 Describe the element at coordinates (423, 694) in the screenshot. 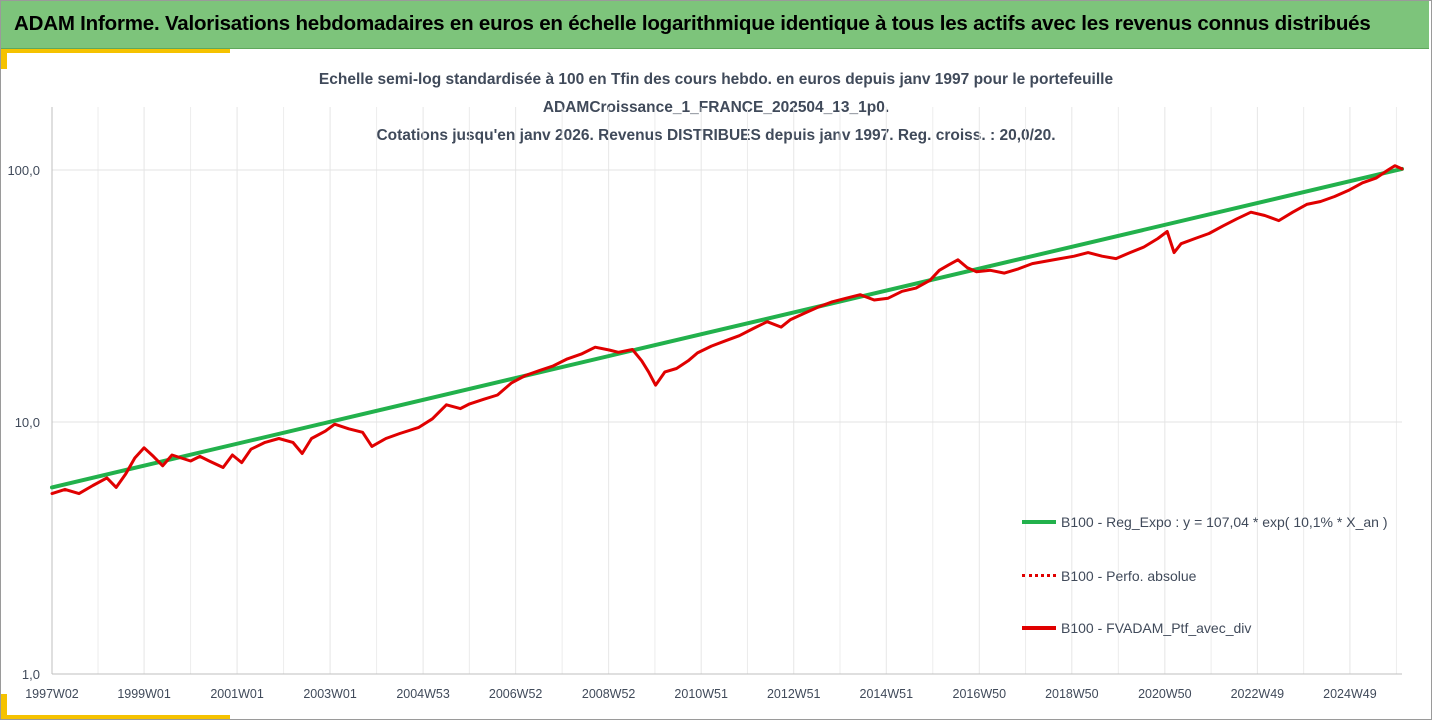

I see `x-tick-label: 2004W53` at that location.